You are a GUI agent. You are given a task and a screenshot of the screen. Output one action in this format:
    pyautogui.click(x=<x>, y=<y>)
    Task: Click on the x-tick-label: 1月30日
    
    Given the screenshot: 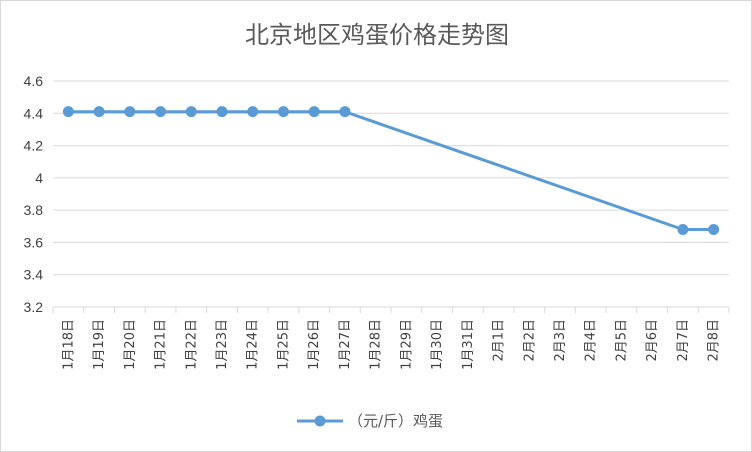 What is the action you would take?
    pyautogui.click(x=437, y=344)
    